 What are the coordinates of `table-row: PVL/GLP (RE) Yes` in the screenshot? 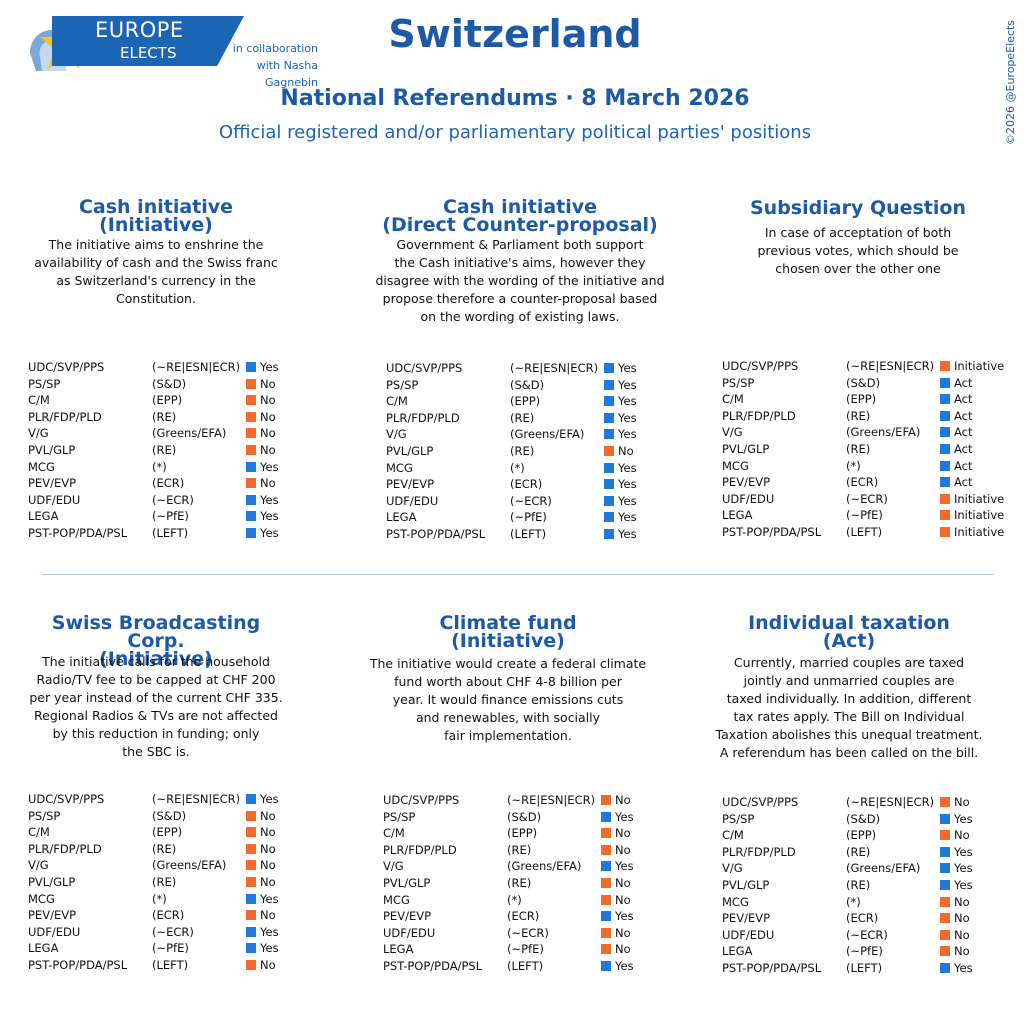 It's located at (867, 885).